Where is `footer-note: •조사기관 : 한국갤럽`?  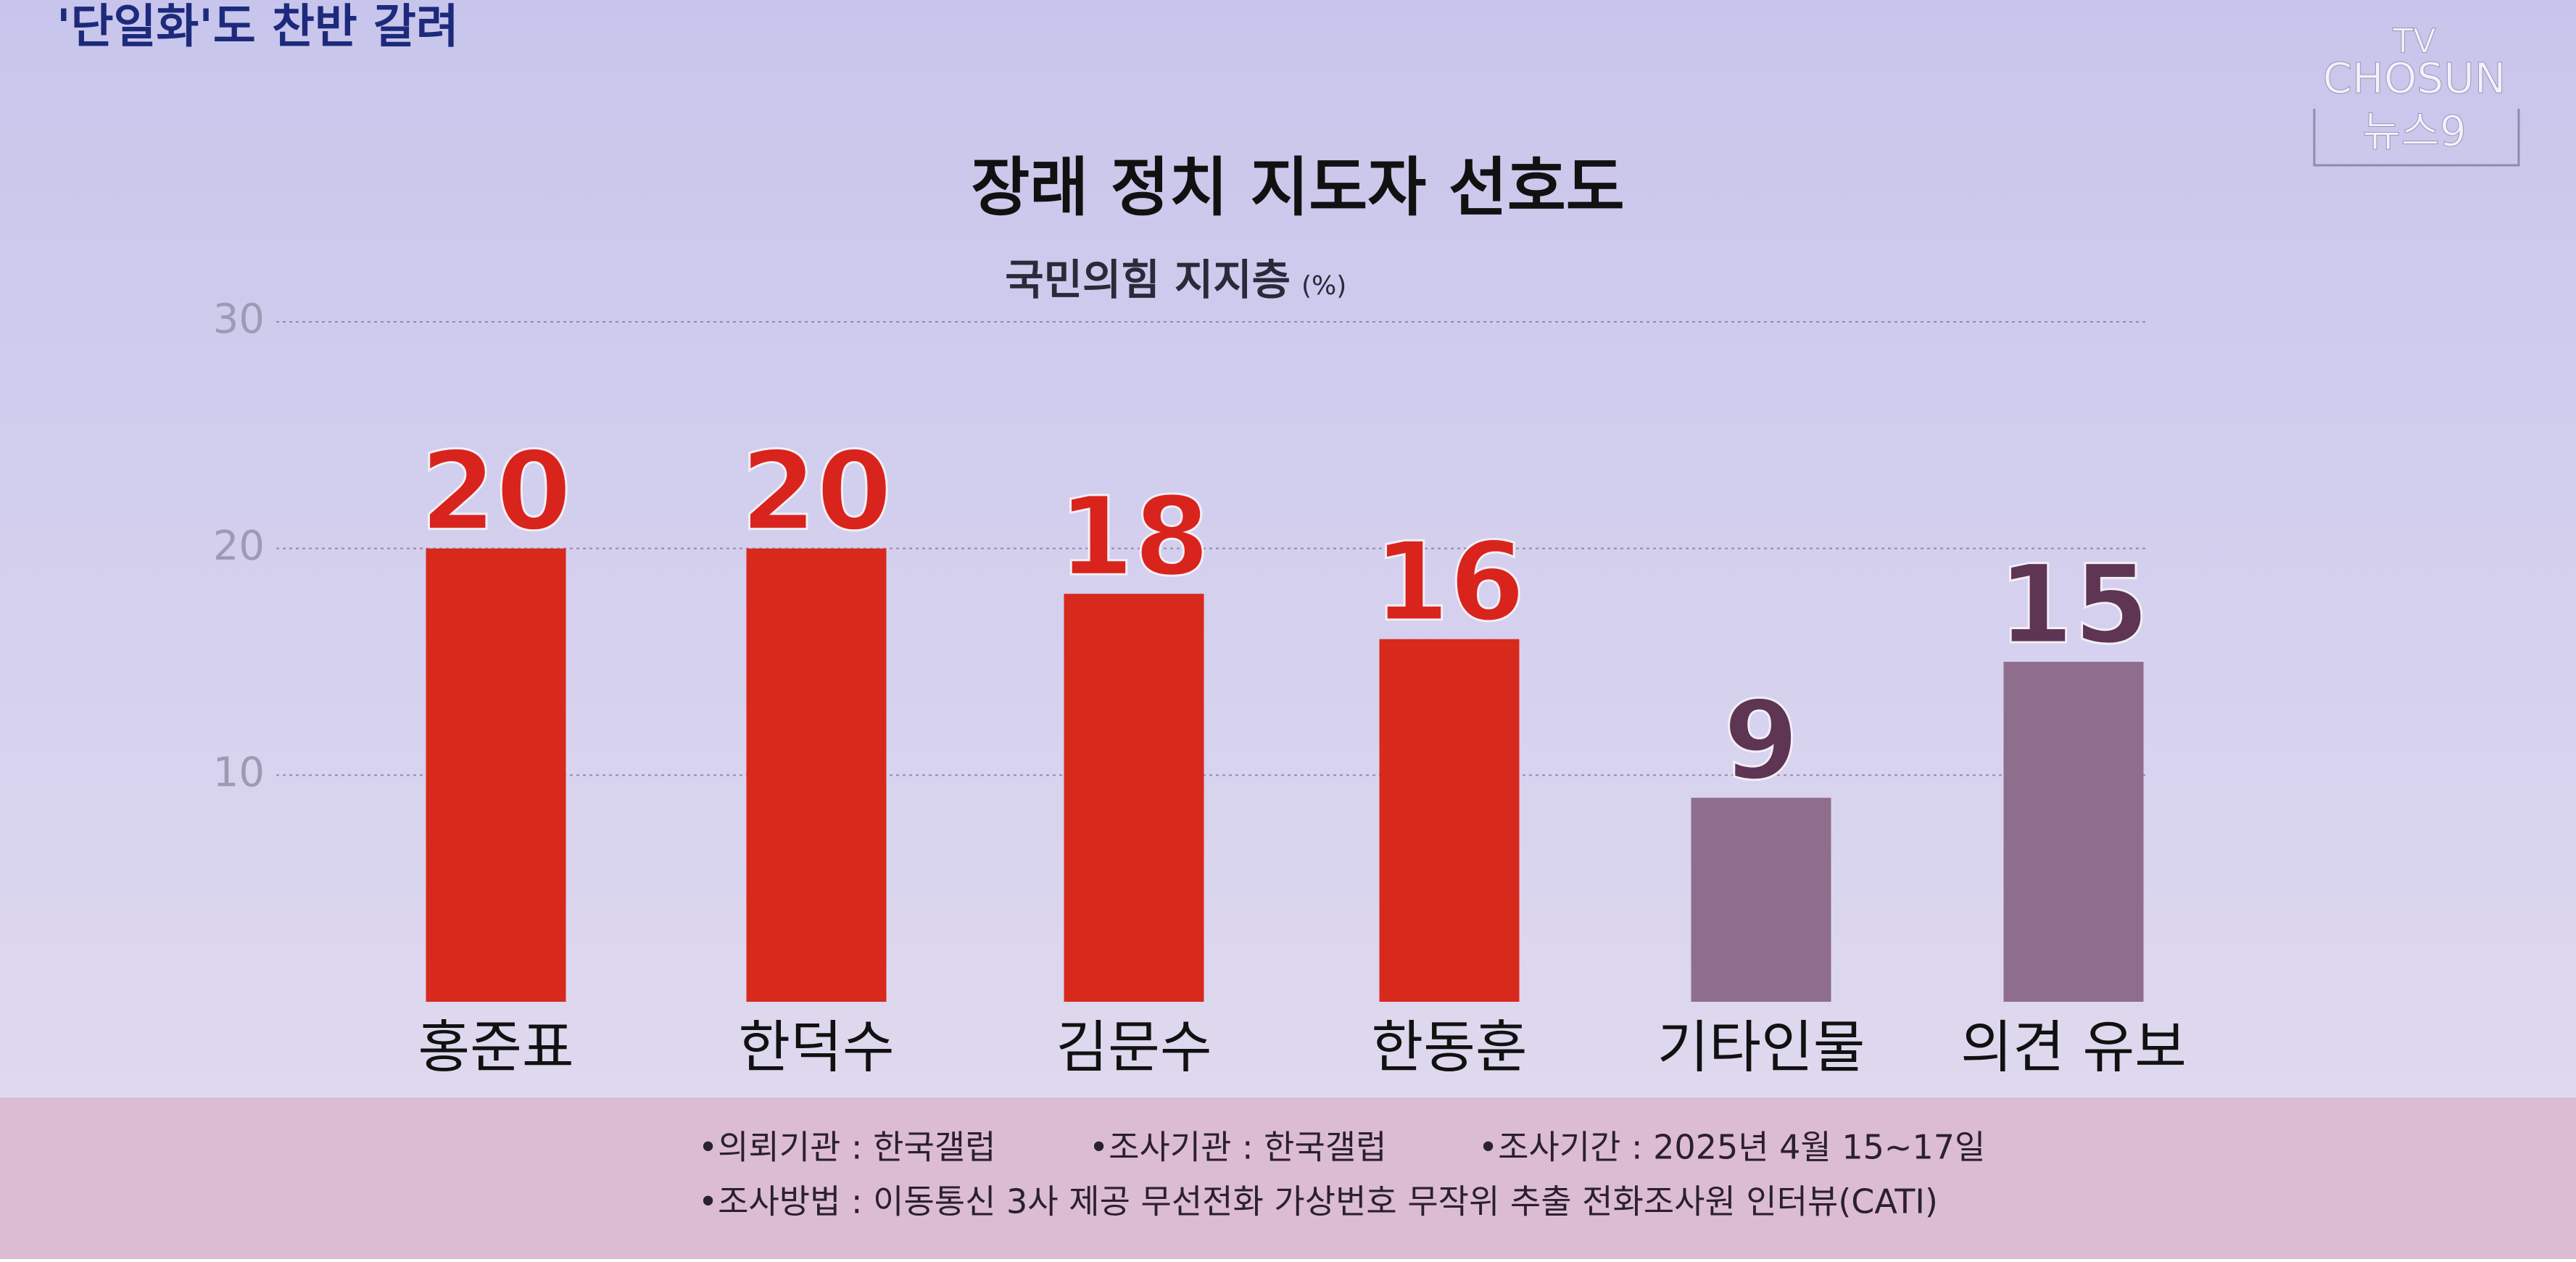 footer-note: •조사기관 : 한국갤럽 is located at coordinates (1238, 1148).